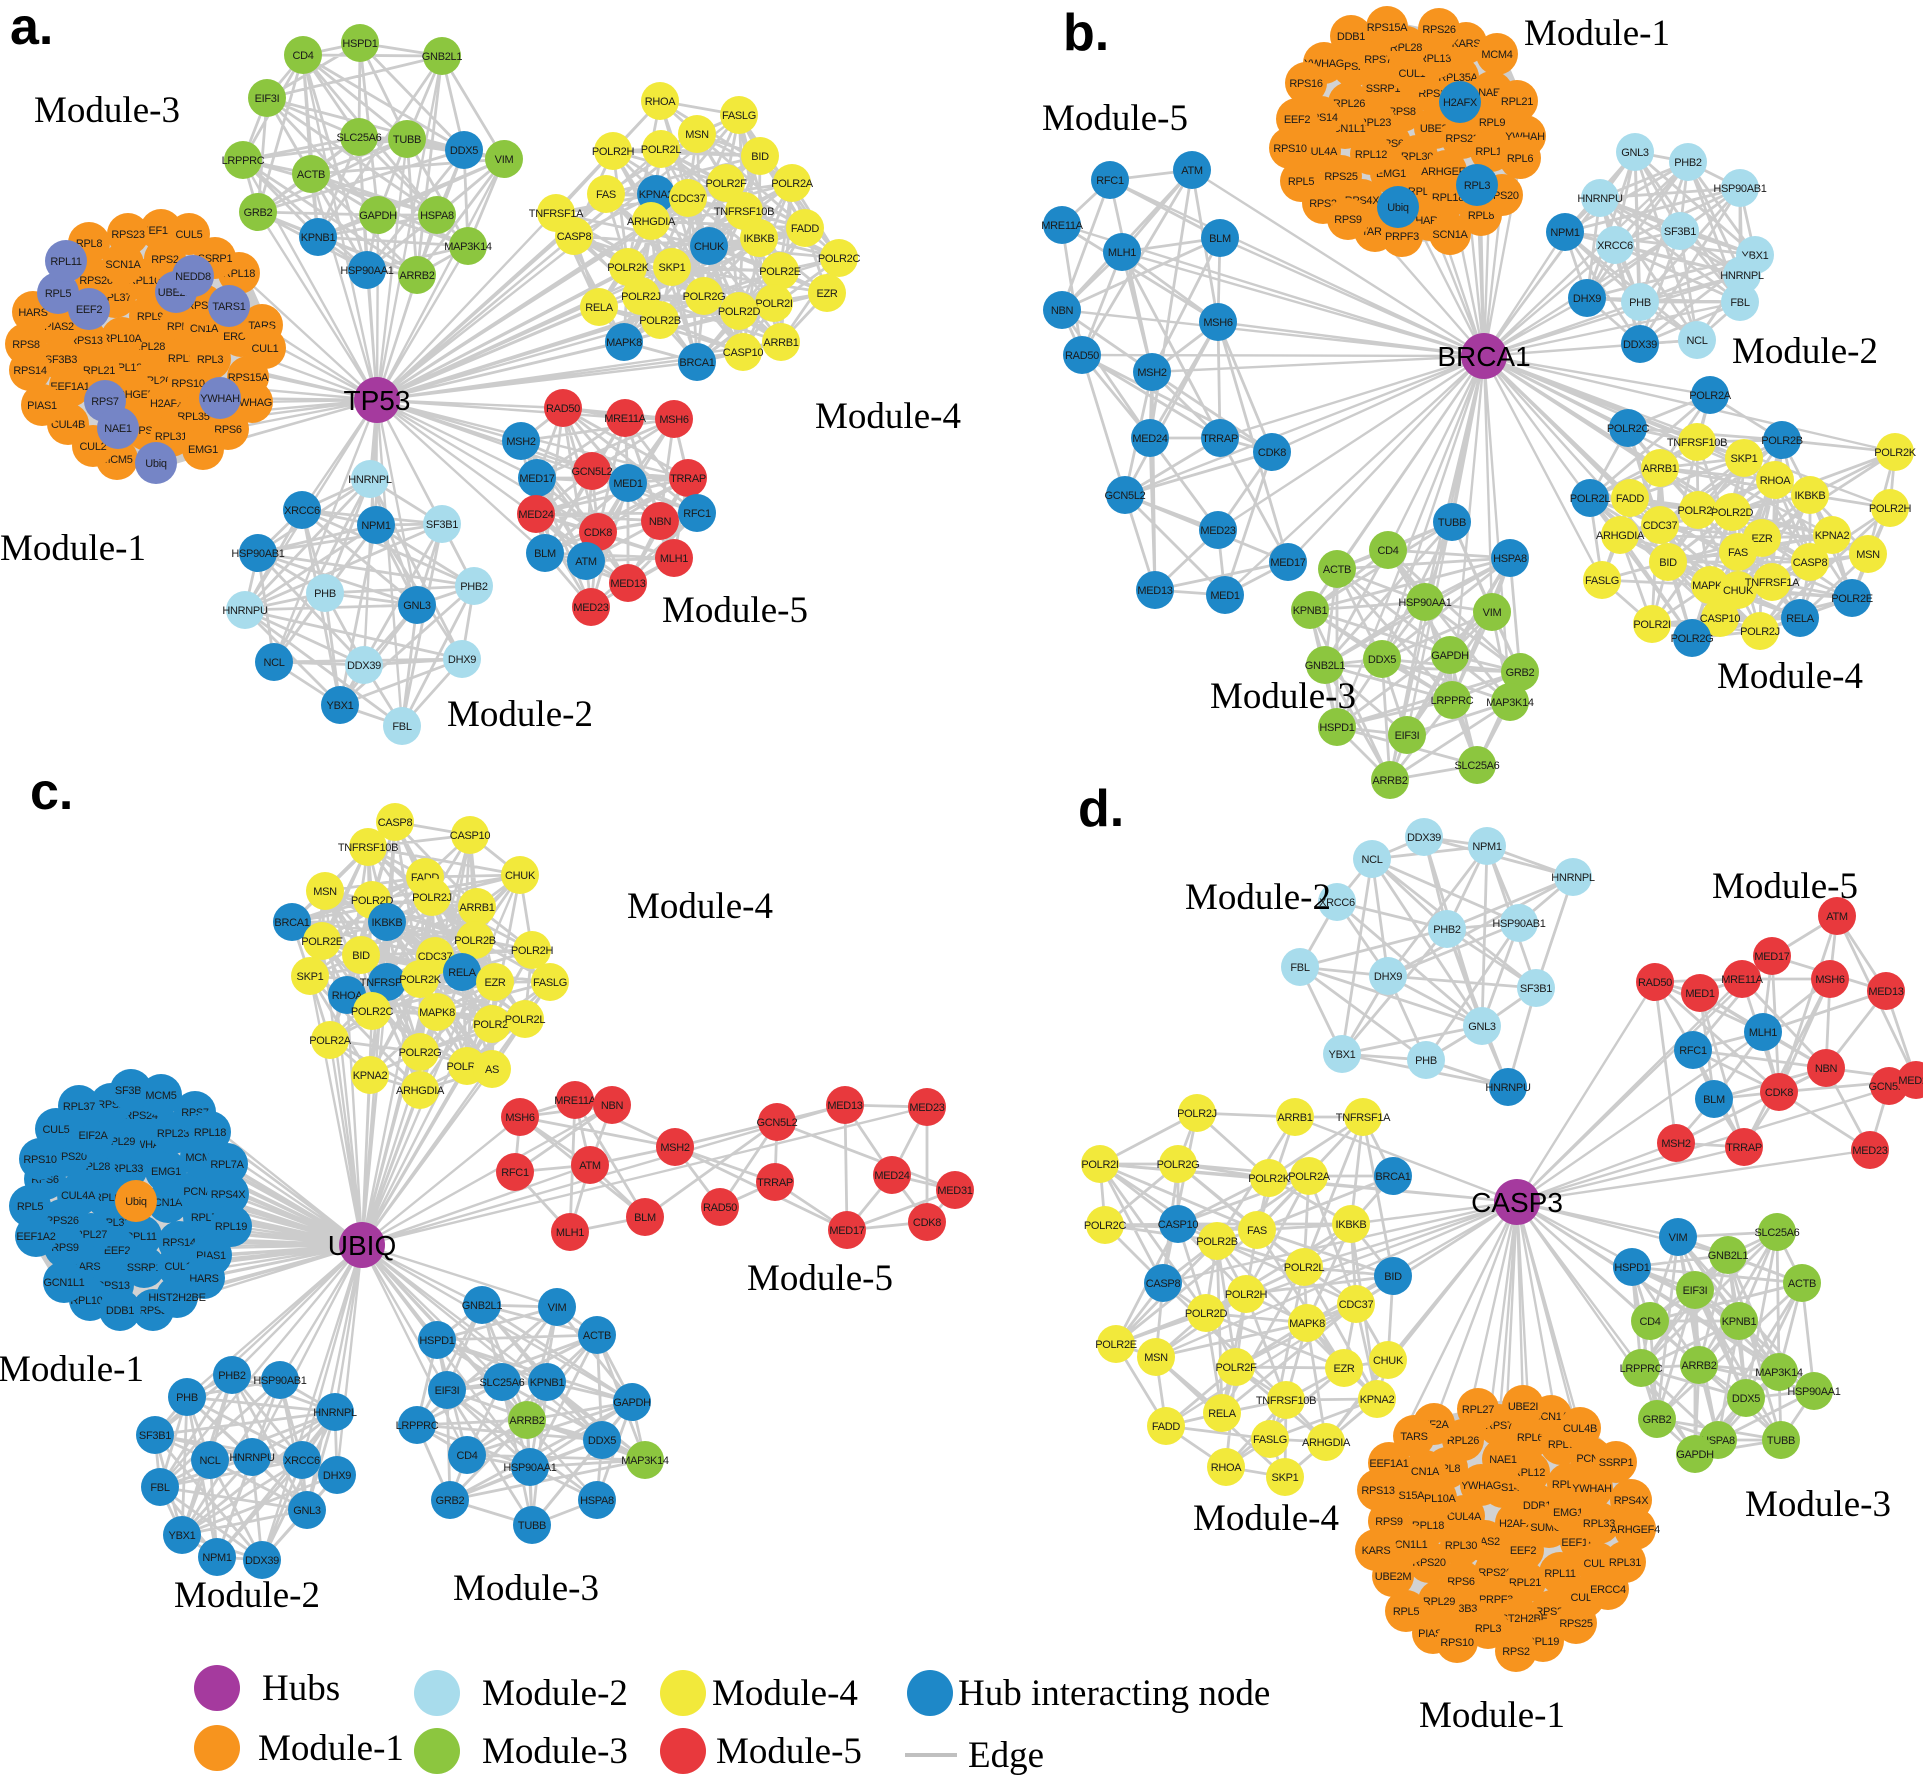 Image resolution: width=1923 pixels, height=1780 pixels. I want to click on svg-text: MSH6, so click(1218, 323).